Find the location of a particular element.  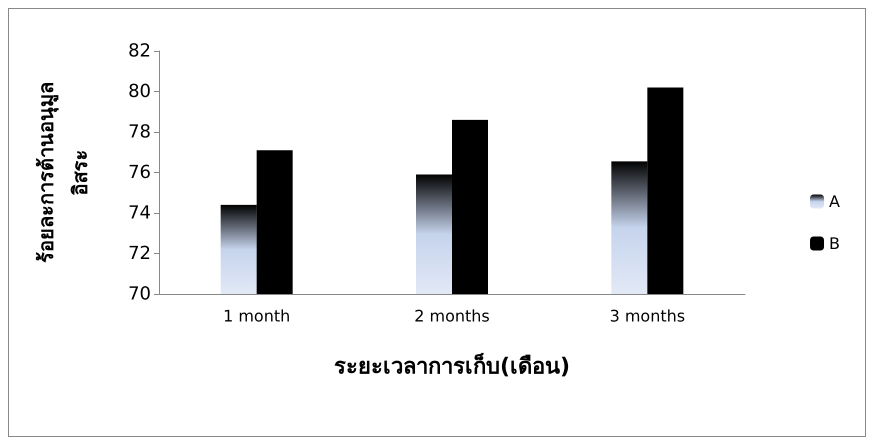

y-axis-title: ร้อยละการต้านอนุมูล อิสระ is located at coordinates (63, 172).